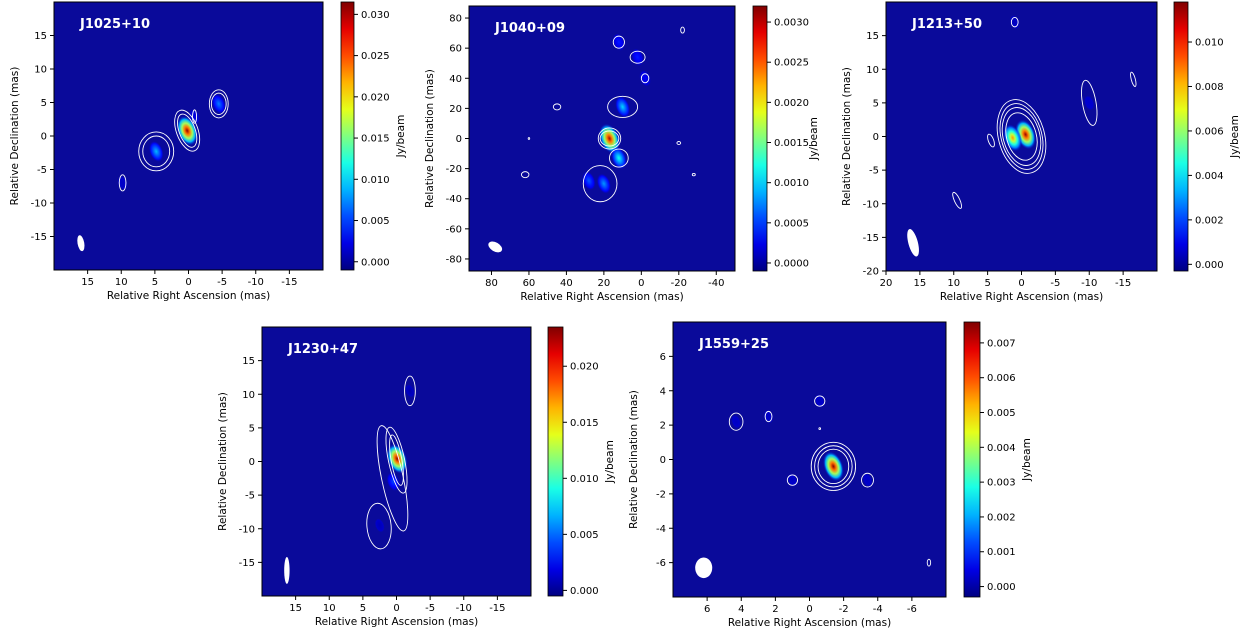  I want to click on y-tick-label: -15, so click(247, 563).